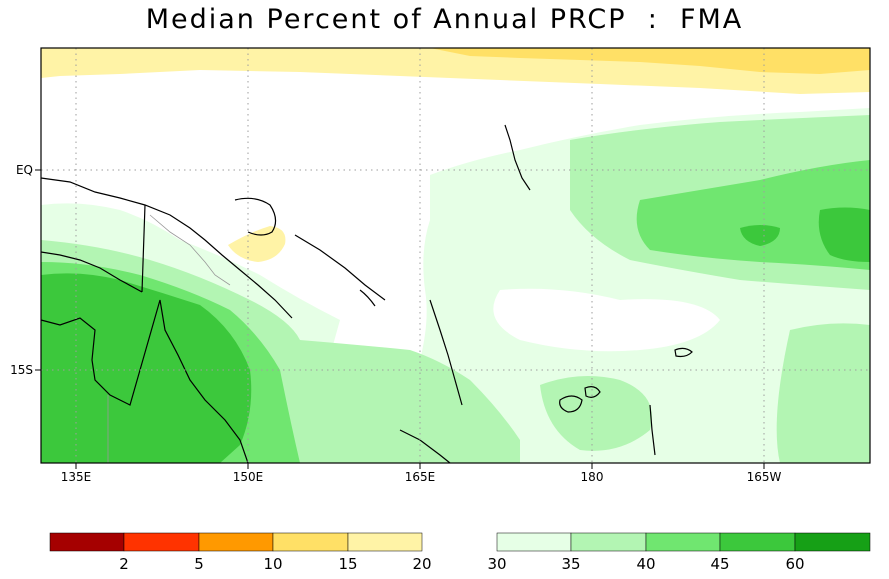  I want to click on legend-wet-label-4: 60, so click(794, 564).